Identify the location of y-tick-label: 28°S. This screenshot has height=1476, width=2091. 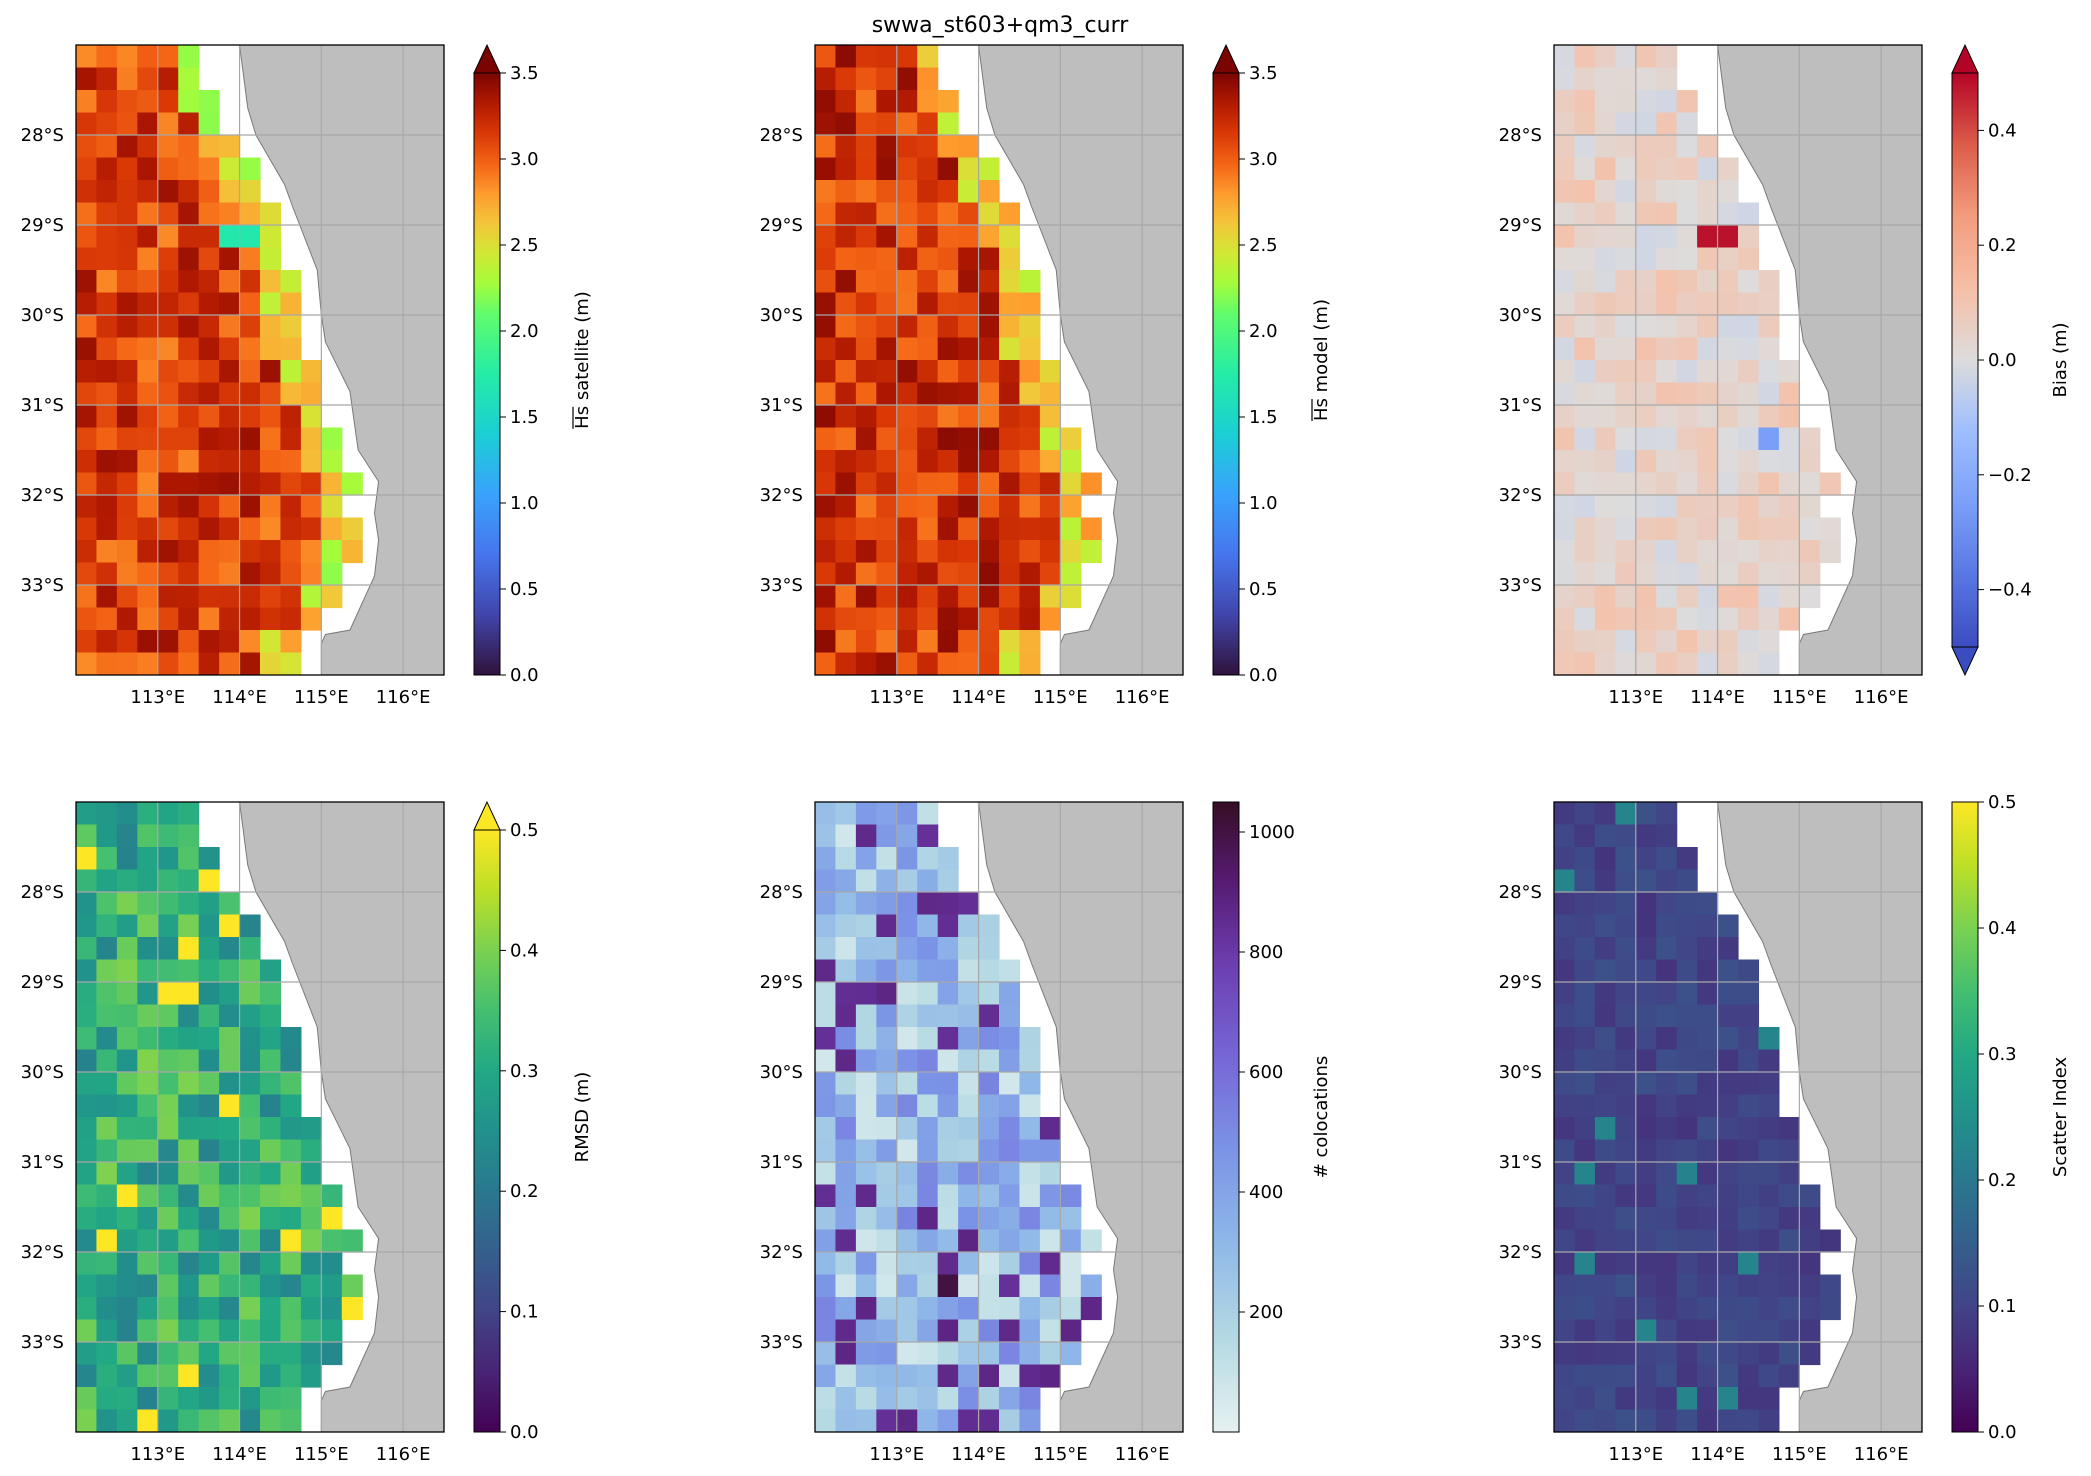
(1520, 135).